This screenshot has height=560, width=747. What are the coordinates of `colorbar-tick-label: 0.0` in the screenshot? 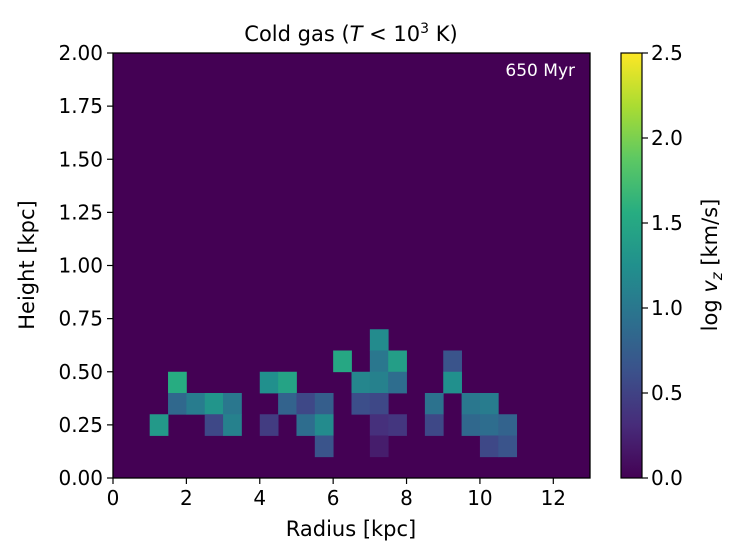 It's located at (667, 478).